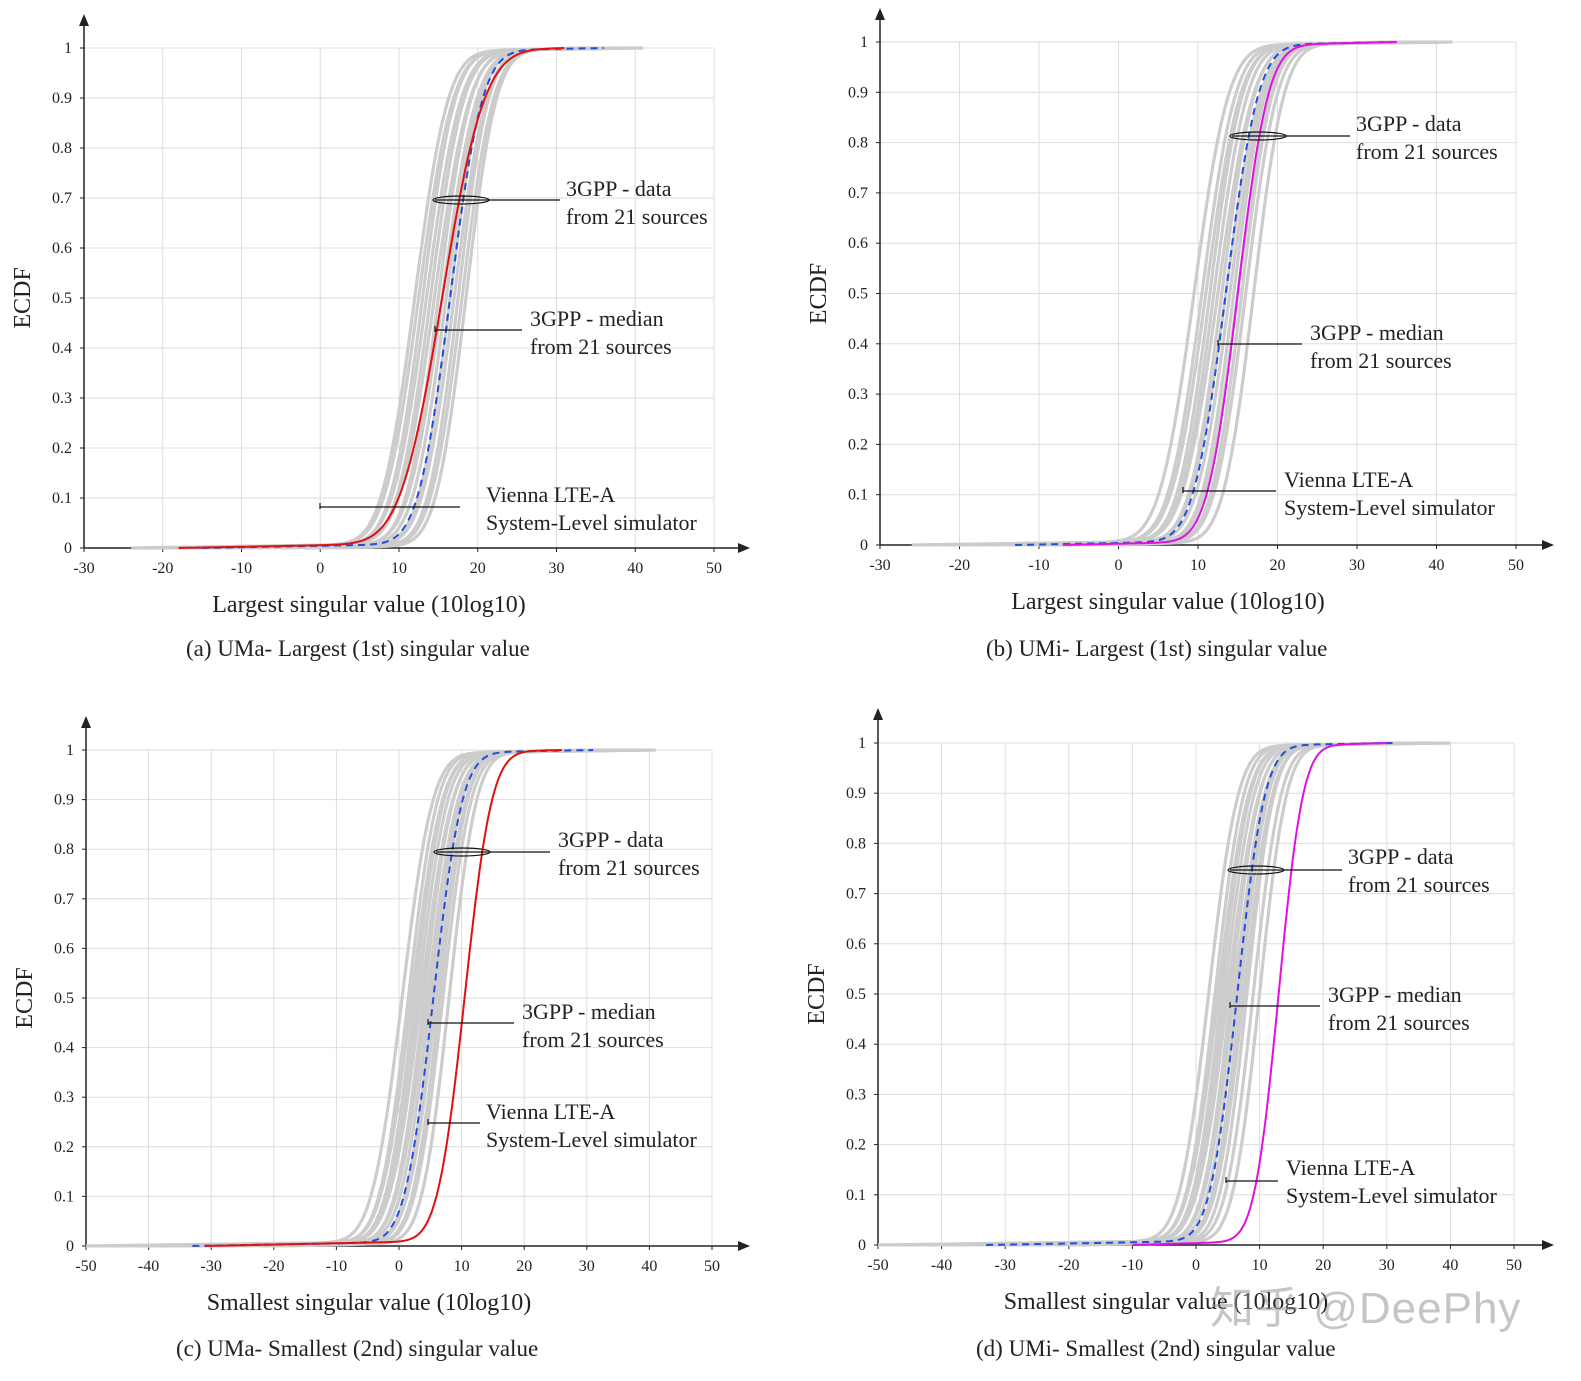 This screenshot has height=1381, width=1581. I want to click on y-tick-label: 0.1, so click(856, 1195).